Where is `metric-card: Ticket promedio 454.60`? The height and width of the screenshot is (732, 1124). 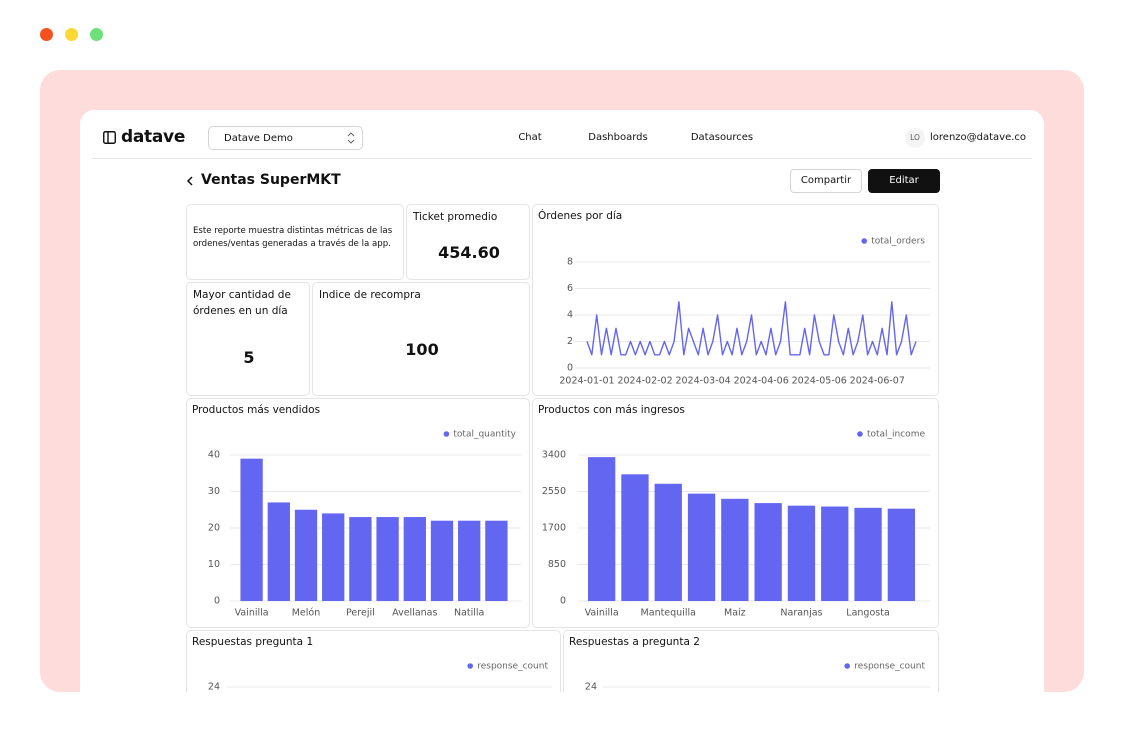 metric-card: Ticket promedio 454.60 is located at coordinates (468, 242).